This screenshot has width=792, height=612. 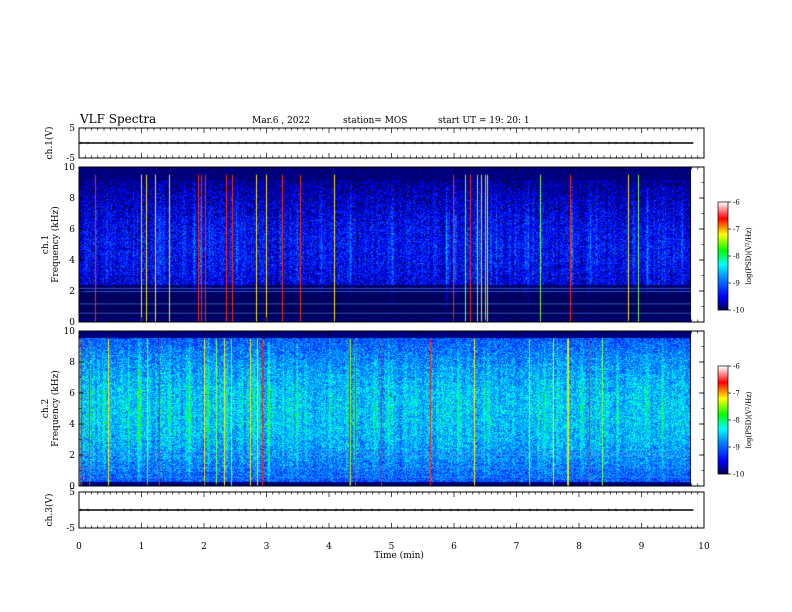 I want to click on ch1-voltage-panel: 5 -5 ch.1(V), so click(x=374, y=144).